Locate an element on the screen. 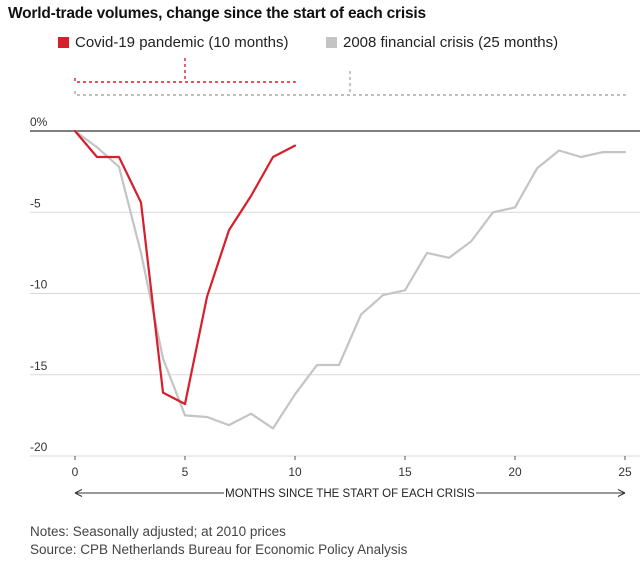 The image size is (640, 575). legend-label-covid: Covid-19 pandemic (10 months) is located at coordinates (182, 42).